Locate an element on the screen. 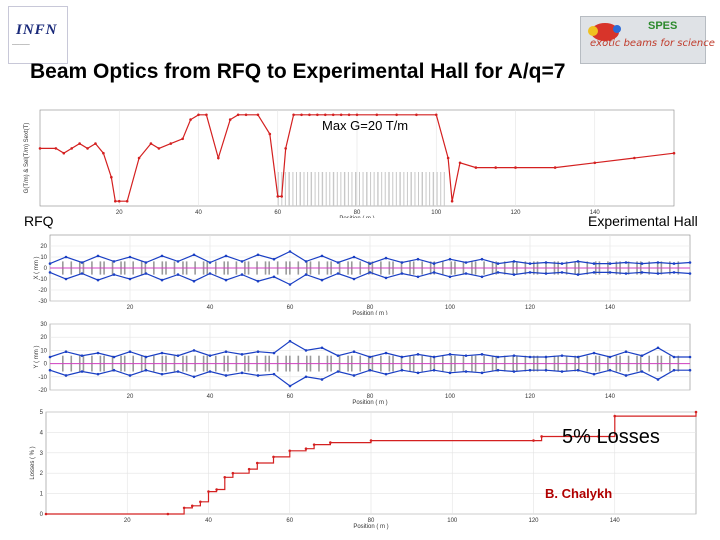 The width and height of the screenshot is (720, 540). y-axis-label: Y ( mm ) is located at coordinates (37, 357).